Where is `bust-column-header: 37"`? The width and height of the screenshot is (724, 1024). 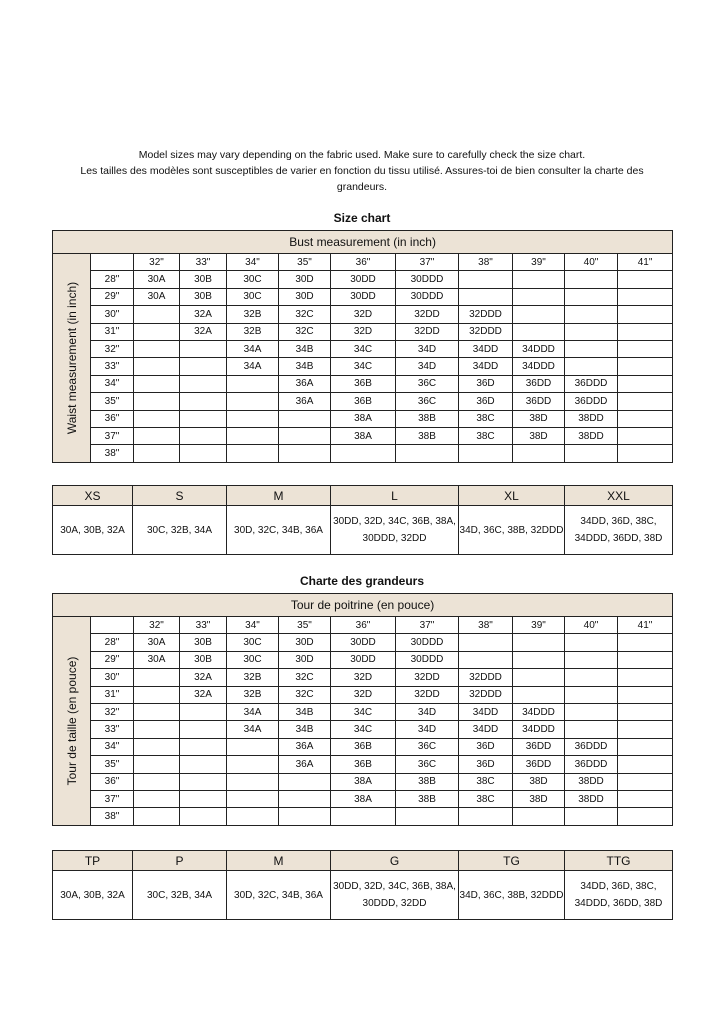 bust-column-header: 37" is located at coordinates (427, 262).